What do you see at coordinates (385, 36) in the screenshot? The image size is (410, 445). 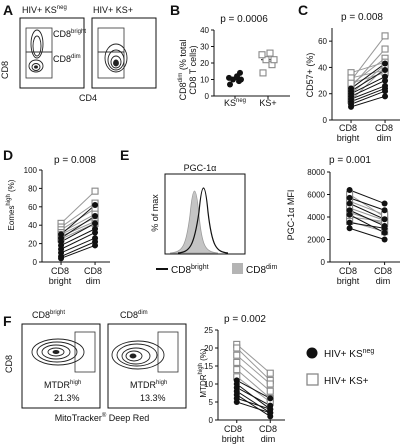 I see `panel-c-point-open` at bounding box center [385, 36].